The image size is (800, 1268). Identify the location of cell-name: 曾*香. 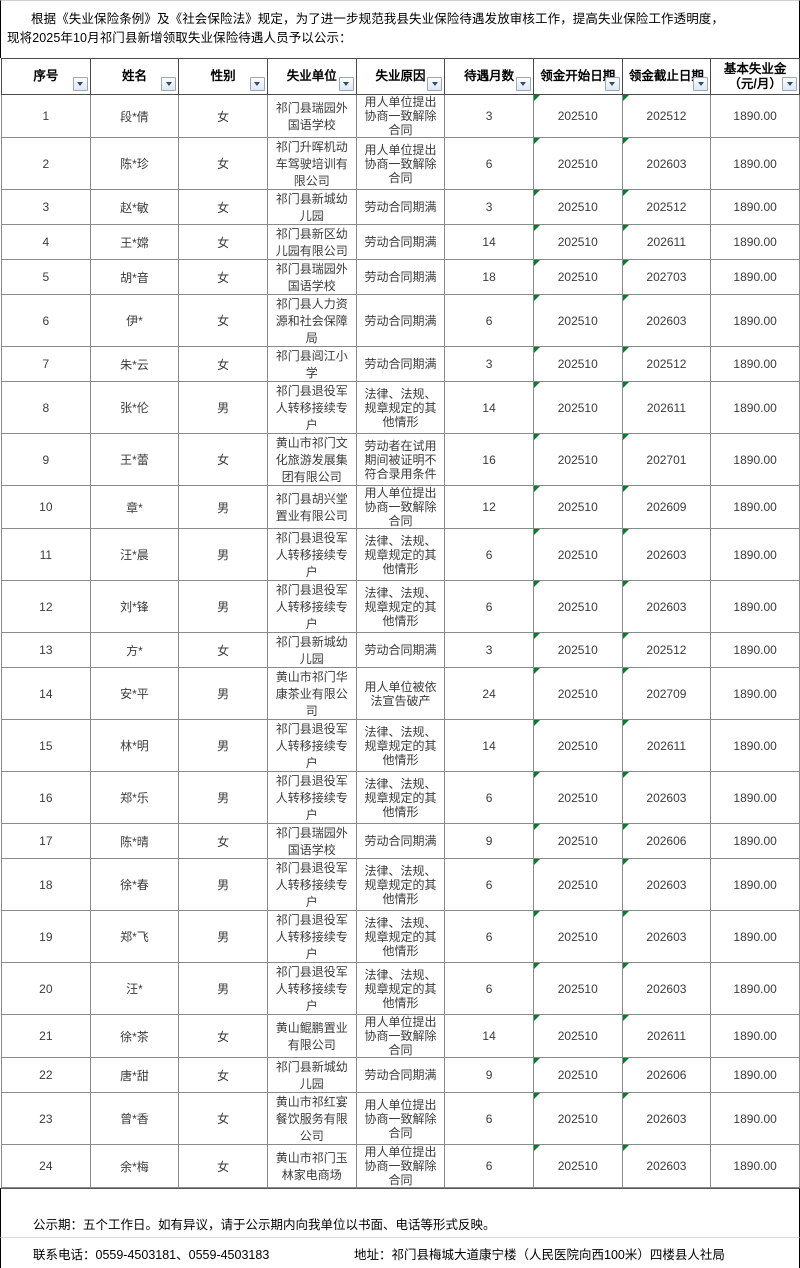
(134, 1118).